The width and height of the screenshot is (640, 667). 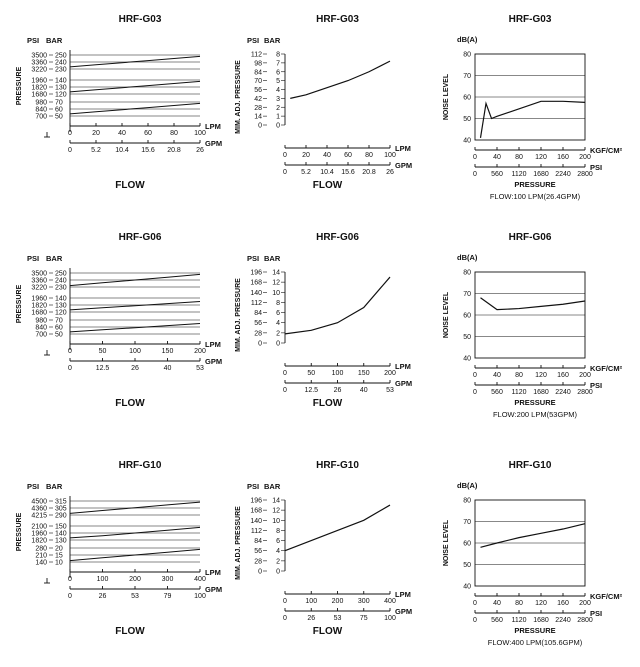 I want to click on x-tick-label: 20.8, so click(x=174, y=150).